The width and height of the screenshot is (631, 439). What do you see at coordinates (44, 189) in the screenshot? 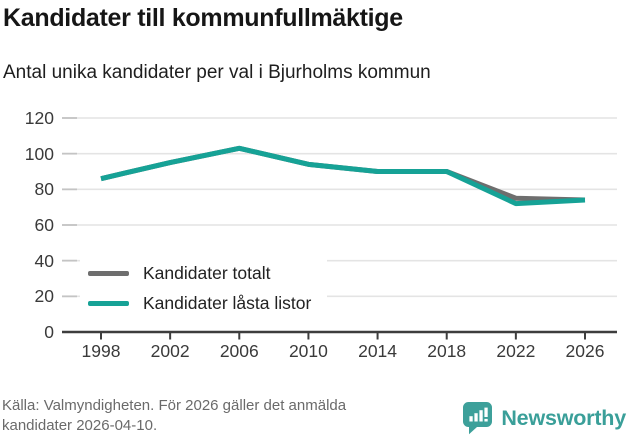
I see `y-axis-label: 80` at bounding box center [44, 189].